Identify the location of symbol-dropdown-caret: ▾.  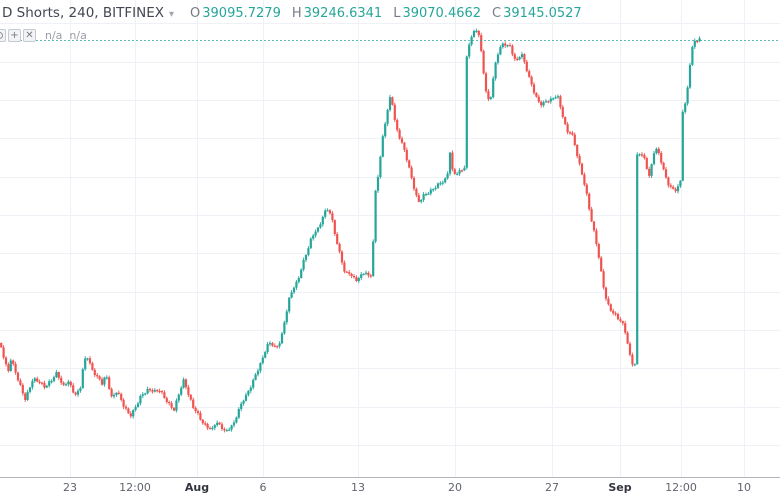
(172, 14).